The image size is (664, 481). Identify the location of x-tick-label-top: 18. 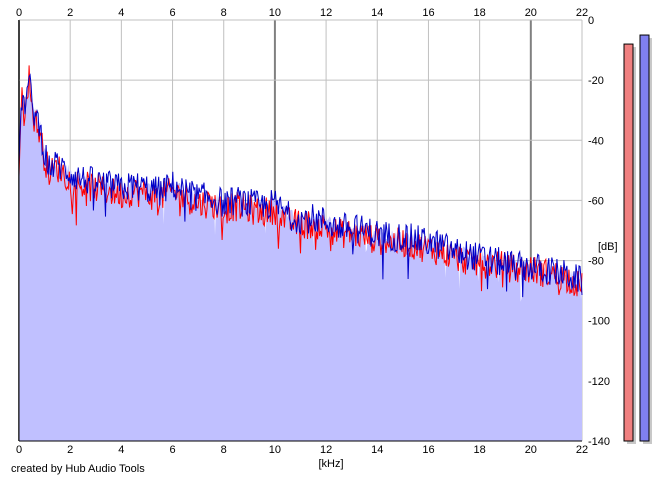
(480, 13).